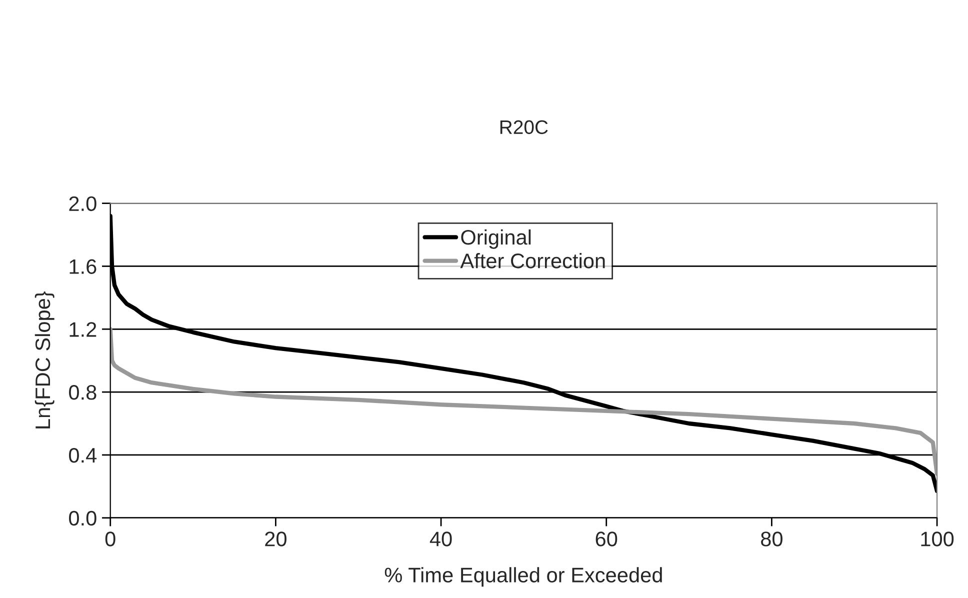 The height and width of the screenshot is (598, 968). What do you see at coordinates (83, 266) in the screenshot?
I see `y-tick-label: 1.6` at bounding box center [83, 266].